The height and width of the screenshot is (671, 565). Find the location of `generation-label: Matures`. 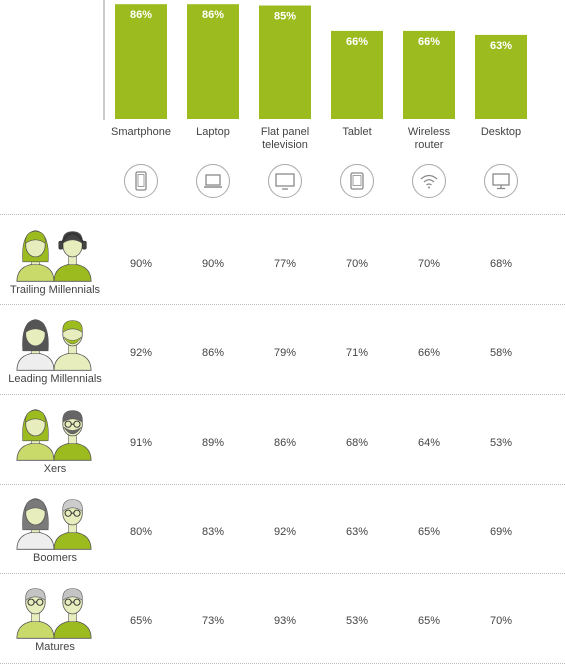

generation-label: Matures is located at coordinates (55, 647).